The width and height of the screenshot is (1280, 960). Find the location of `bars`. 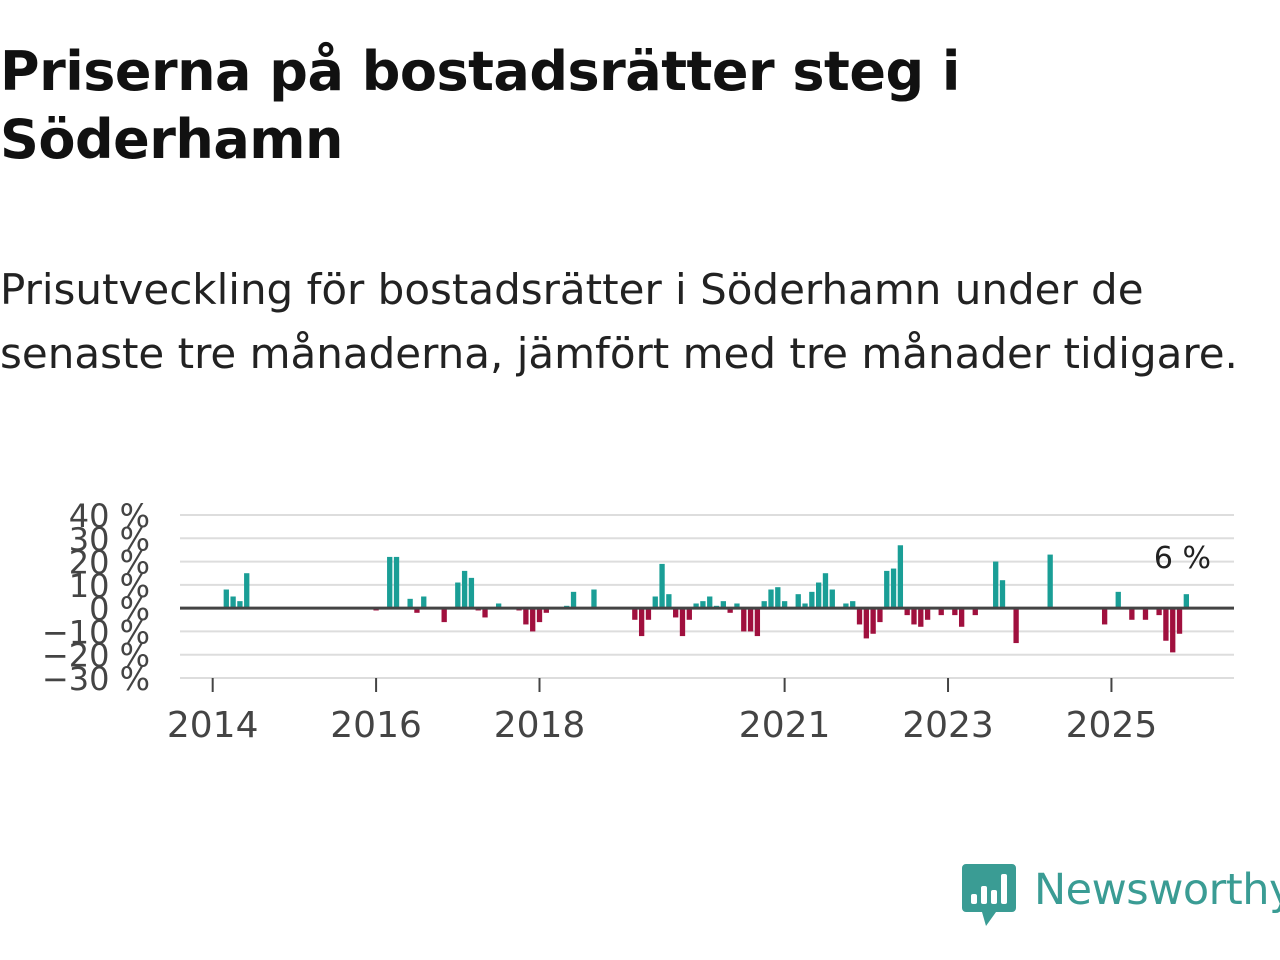

bars is located at coordinates (706, 599).